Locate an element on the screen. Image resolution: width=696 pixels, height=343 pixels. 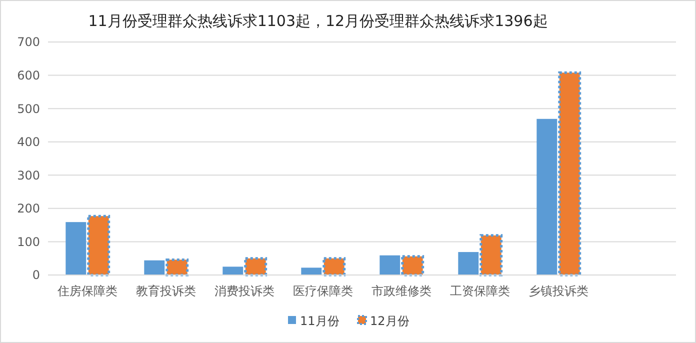
y-tick-label: 200 is located at coordinates (28, 209).